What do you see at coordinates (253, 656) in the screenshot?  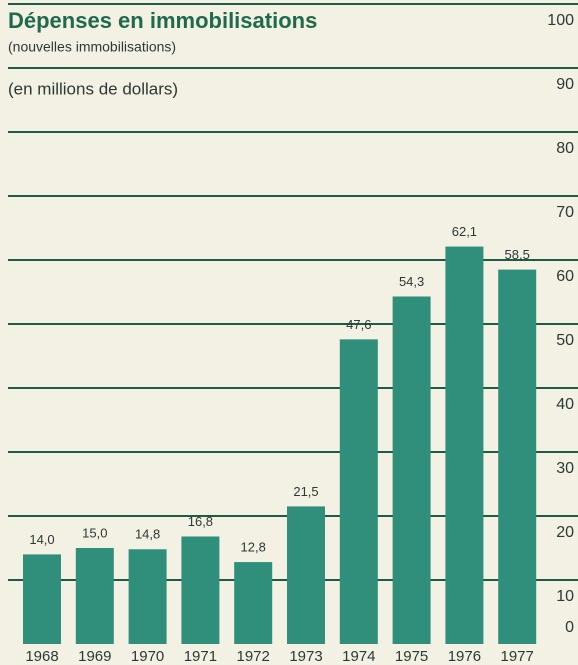 I see `x-tick-label: 1972` at bounding box center [253, 656].